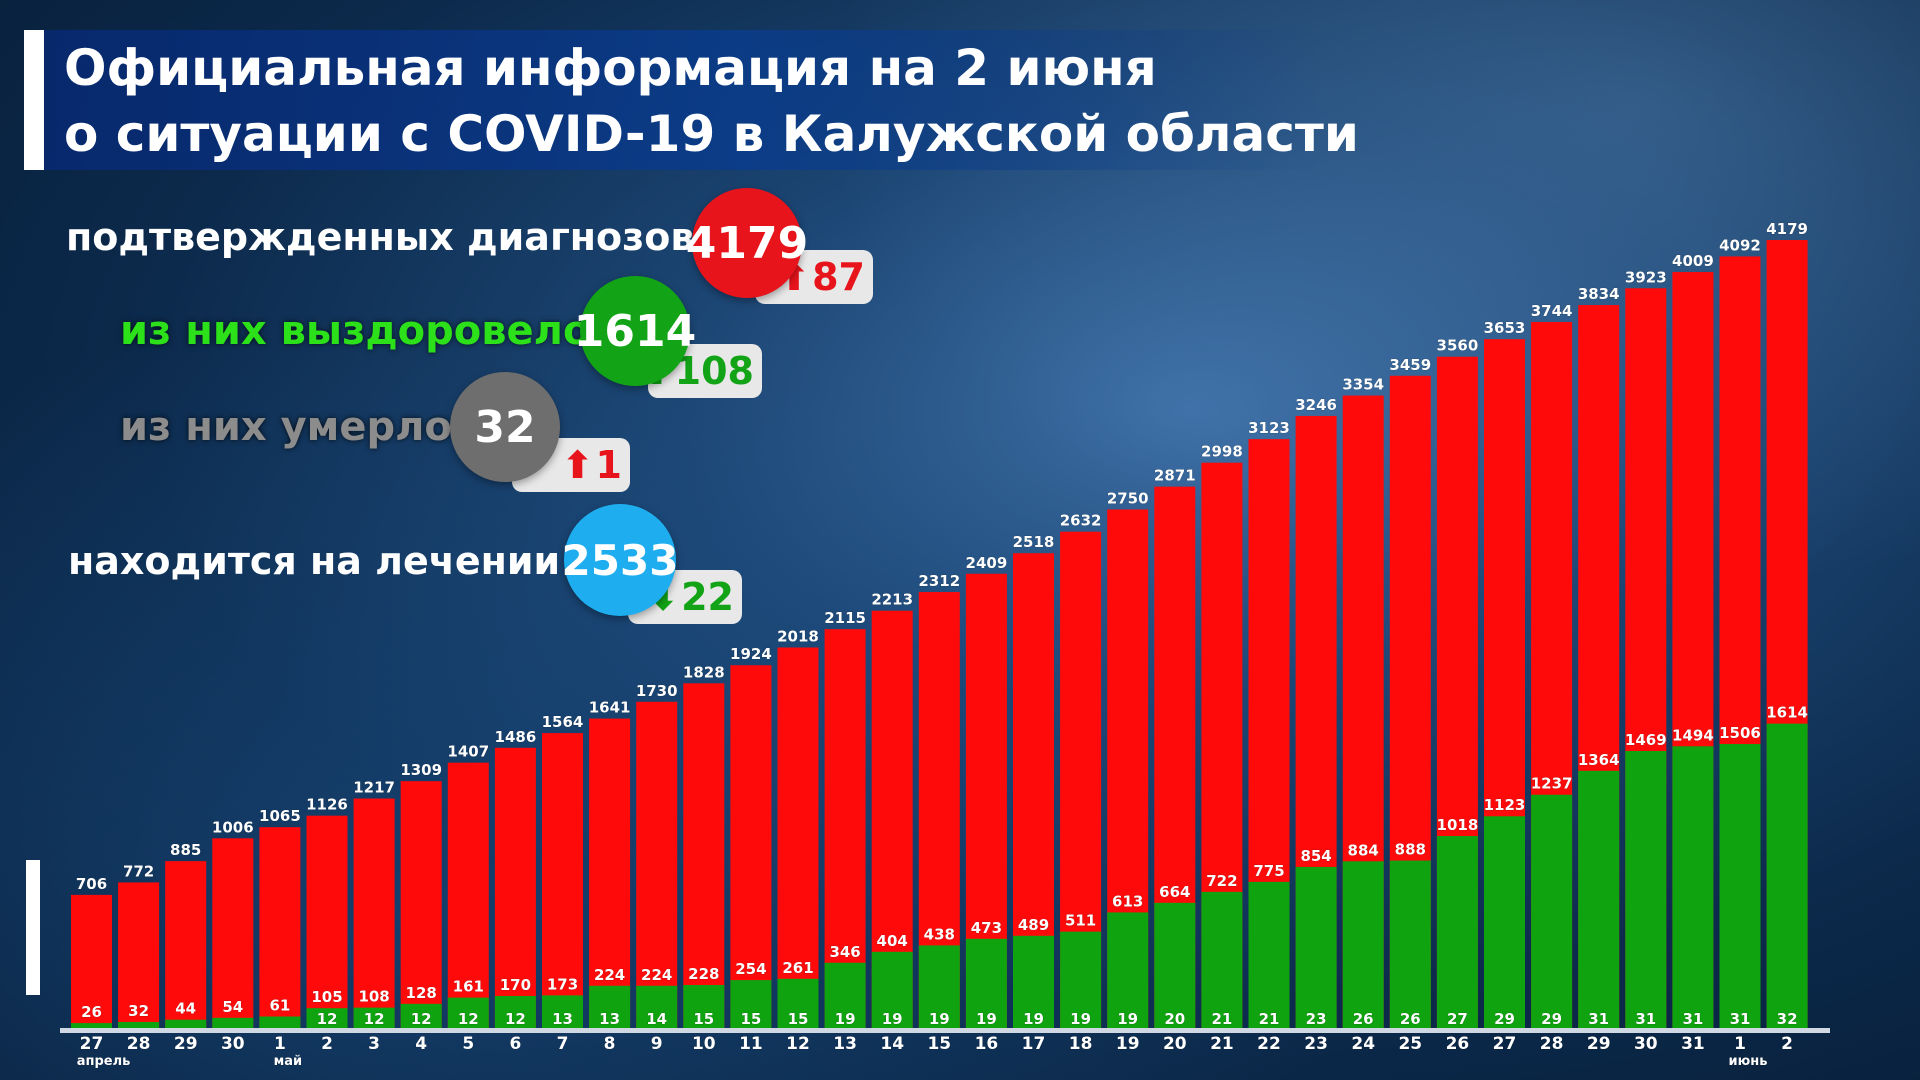  What do you see at coordinates (515, 1044) in the screenshot?
I see `x-tick-label: 6` at bounding box center [515, 1044].